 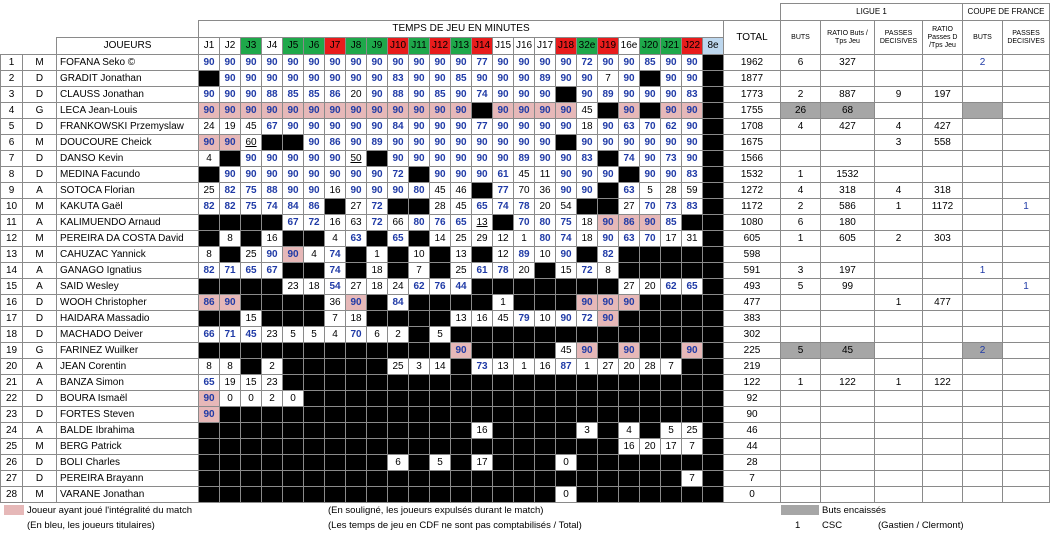 What do you see at coordinates (127, 174) in the screenshot?
I see `player-name: MEDINA Facundo` at bounding box center [127, 174].